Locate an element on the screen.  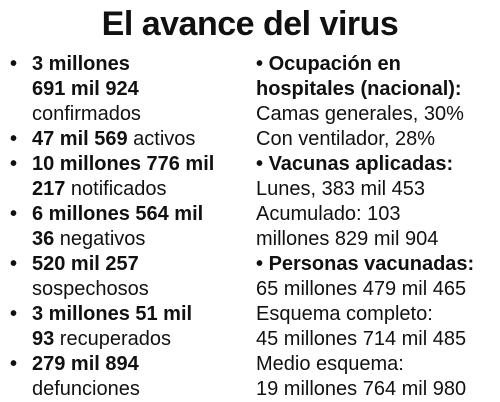
stat-value: 217 is located at coordinates (49, 189).